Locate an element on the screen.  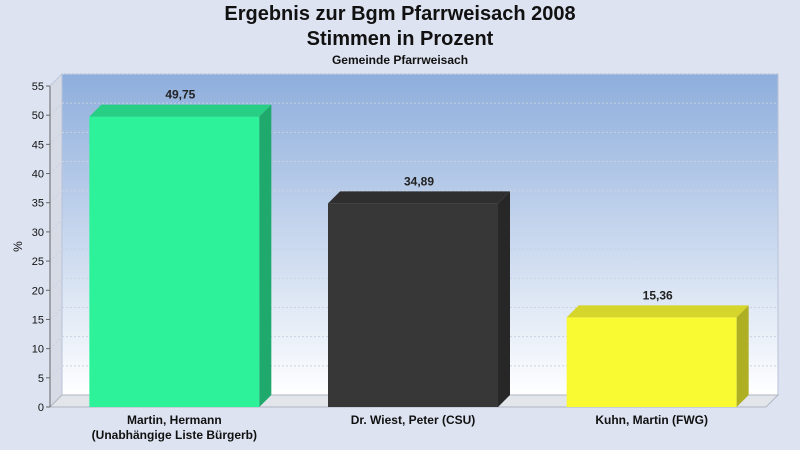
y-axis-label: % is located at coordinates (18, 246).